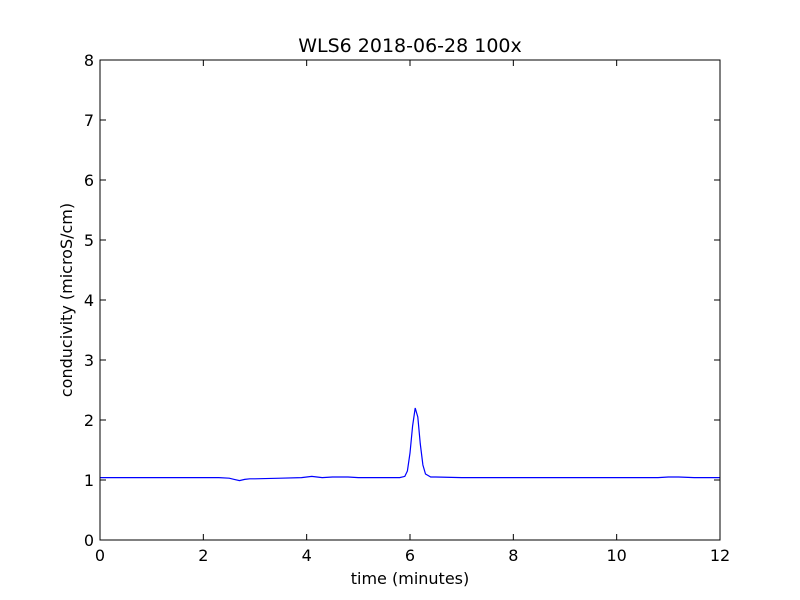 The image size is (800, 600). Describe the element at coordinates (616, 555) in the screenshot. I see `x-tick-label: 10` at that location.